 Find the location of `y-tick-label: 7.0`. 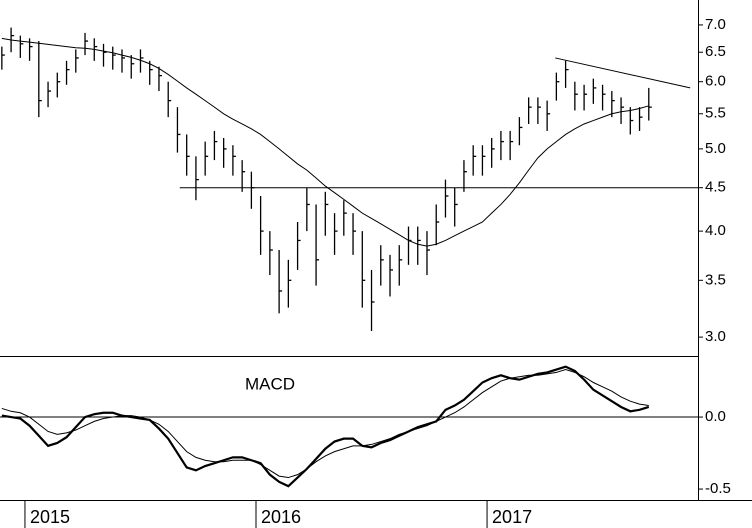

y-tick-label: 7.0 is located at coordinates (715, 24).